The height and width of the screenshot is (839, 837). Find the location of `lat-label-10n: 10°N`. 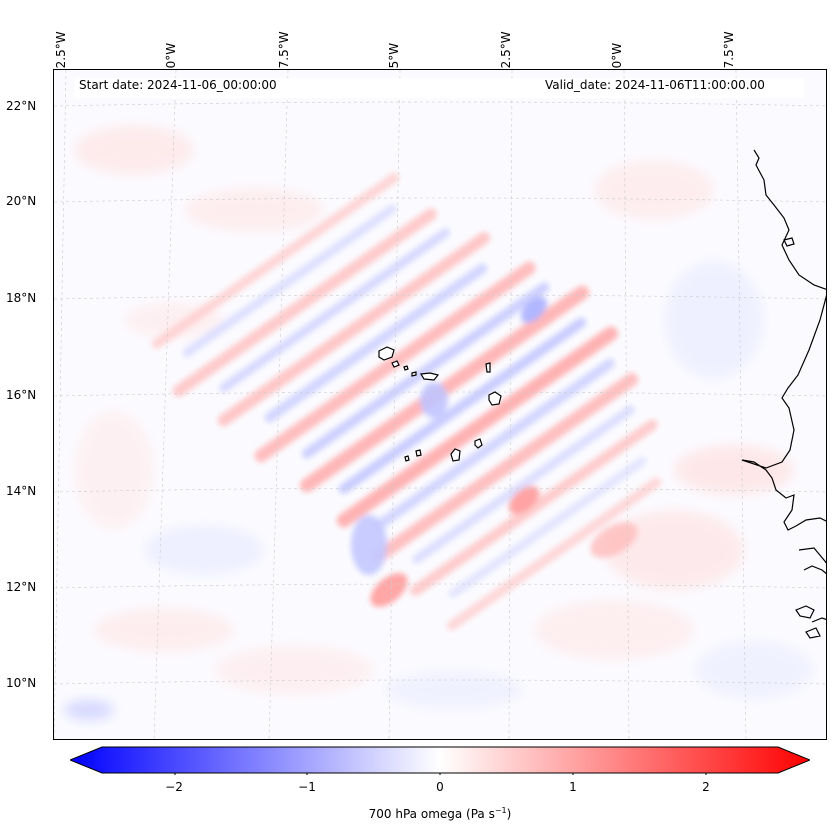

lat-label-10n: 10°N is located at coordinates (21, 683).